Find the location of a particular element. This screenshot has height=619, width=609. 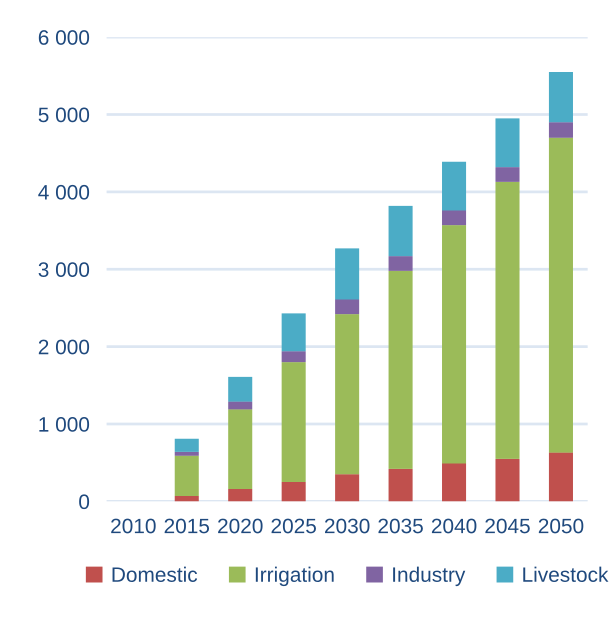

x-tick-label: 2035 is located at coordinates (400, 526).